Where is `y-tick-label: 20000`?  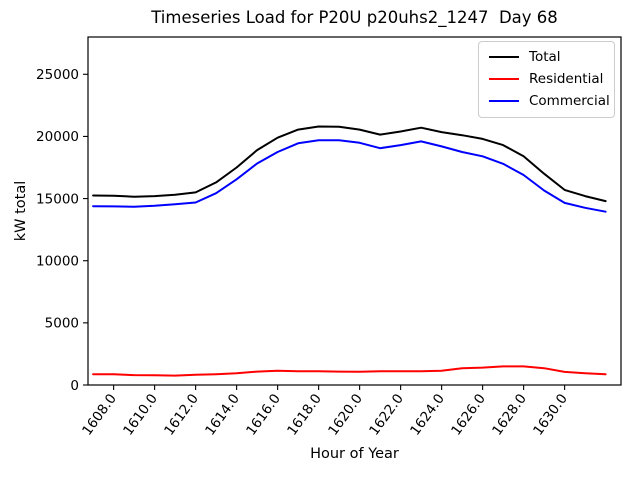
y-tick-label: 20000 is located at coordinates (57, 137).